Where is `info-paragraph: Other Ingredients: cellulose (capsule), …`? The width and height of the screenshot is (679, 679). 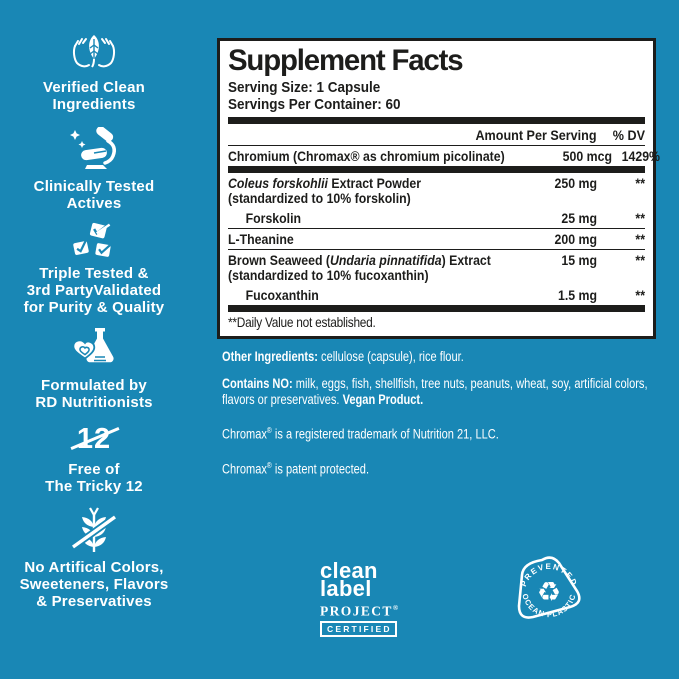 info-paragraph: Other Ingredients: cellulose (capsule), … is located at coordinates (438, 357).